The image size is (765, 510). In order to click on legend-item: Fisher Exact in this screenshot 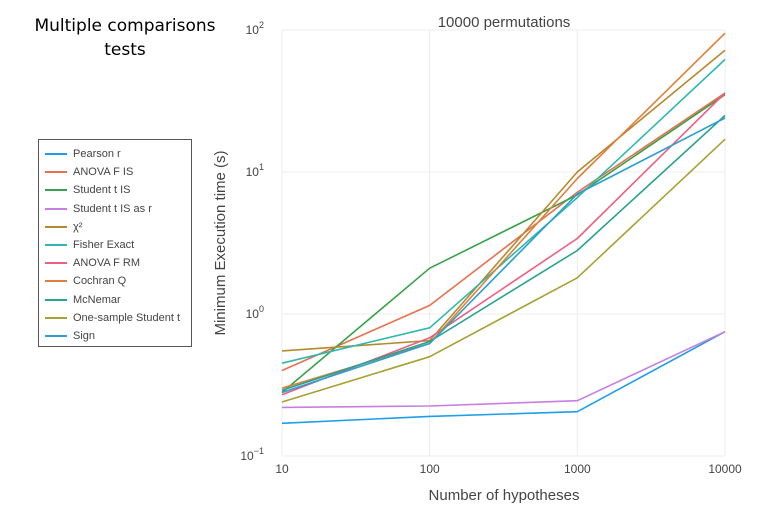, I will do `click(115, 245)`.